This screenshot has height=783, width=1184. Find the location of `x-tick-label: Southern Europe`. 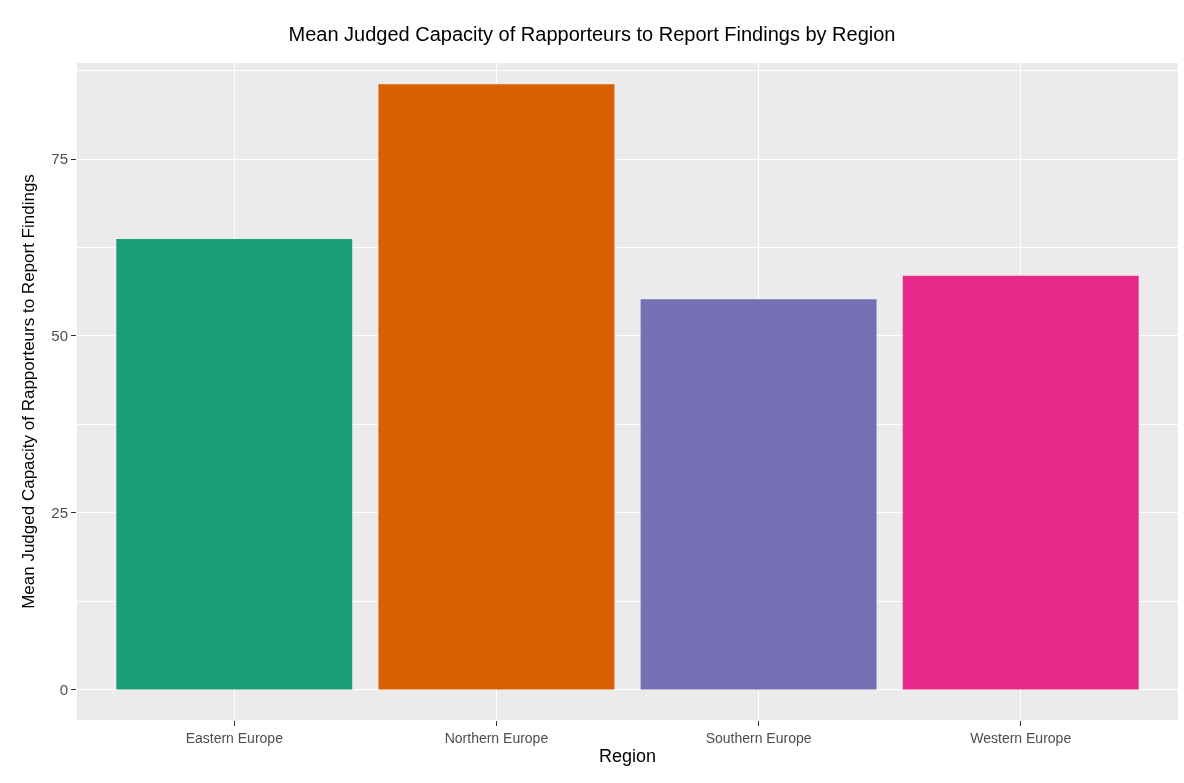

x-tick-label: Southern Europe is located at coordinates (758, 737).